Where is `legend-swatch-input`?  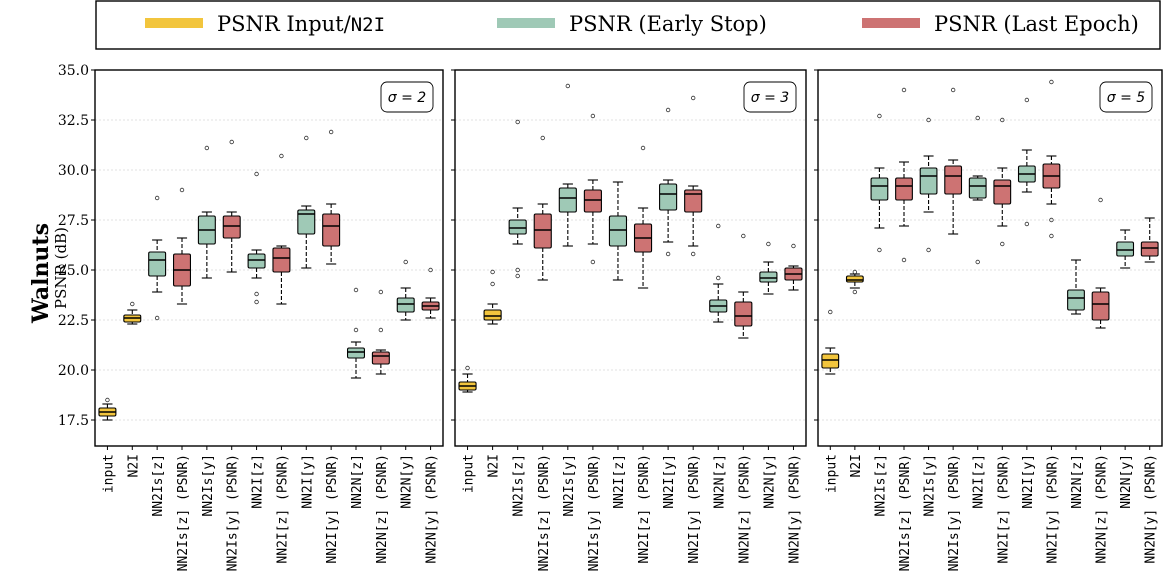
legend-swatch-input is located at coordinates (174, 23).